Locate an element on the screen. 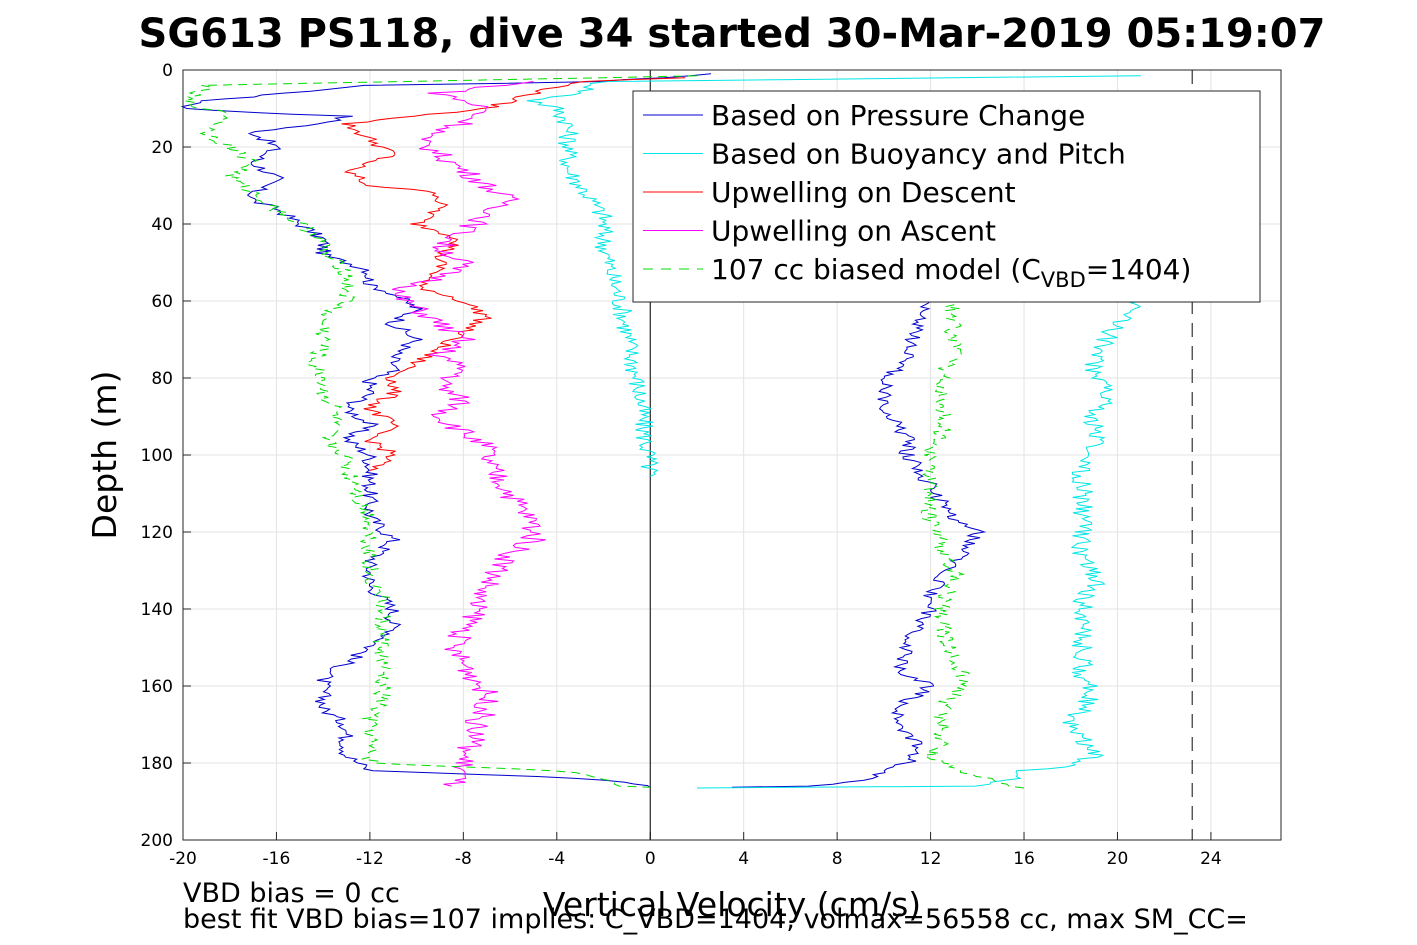 The image size is (1417, 945). legend-label: Upwelling on Ascent is located at coordinates (853, 231).